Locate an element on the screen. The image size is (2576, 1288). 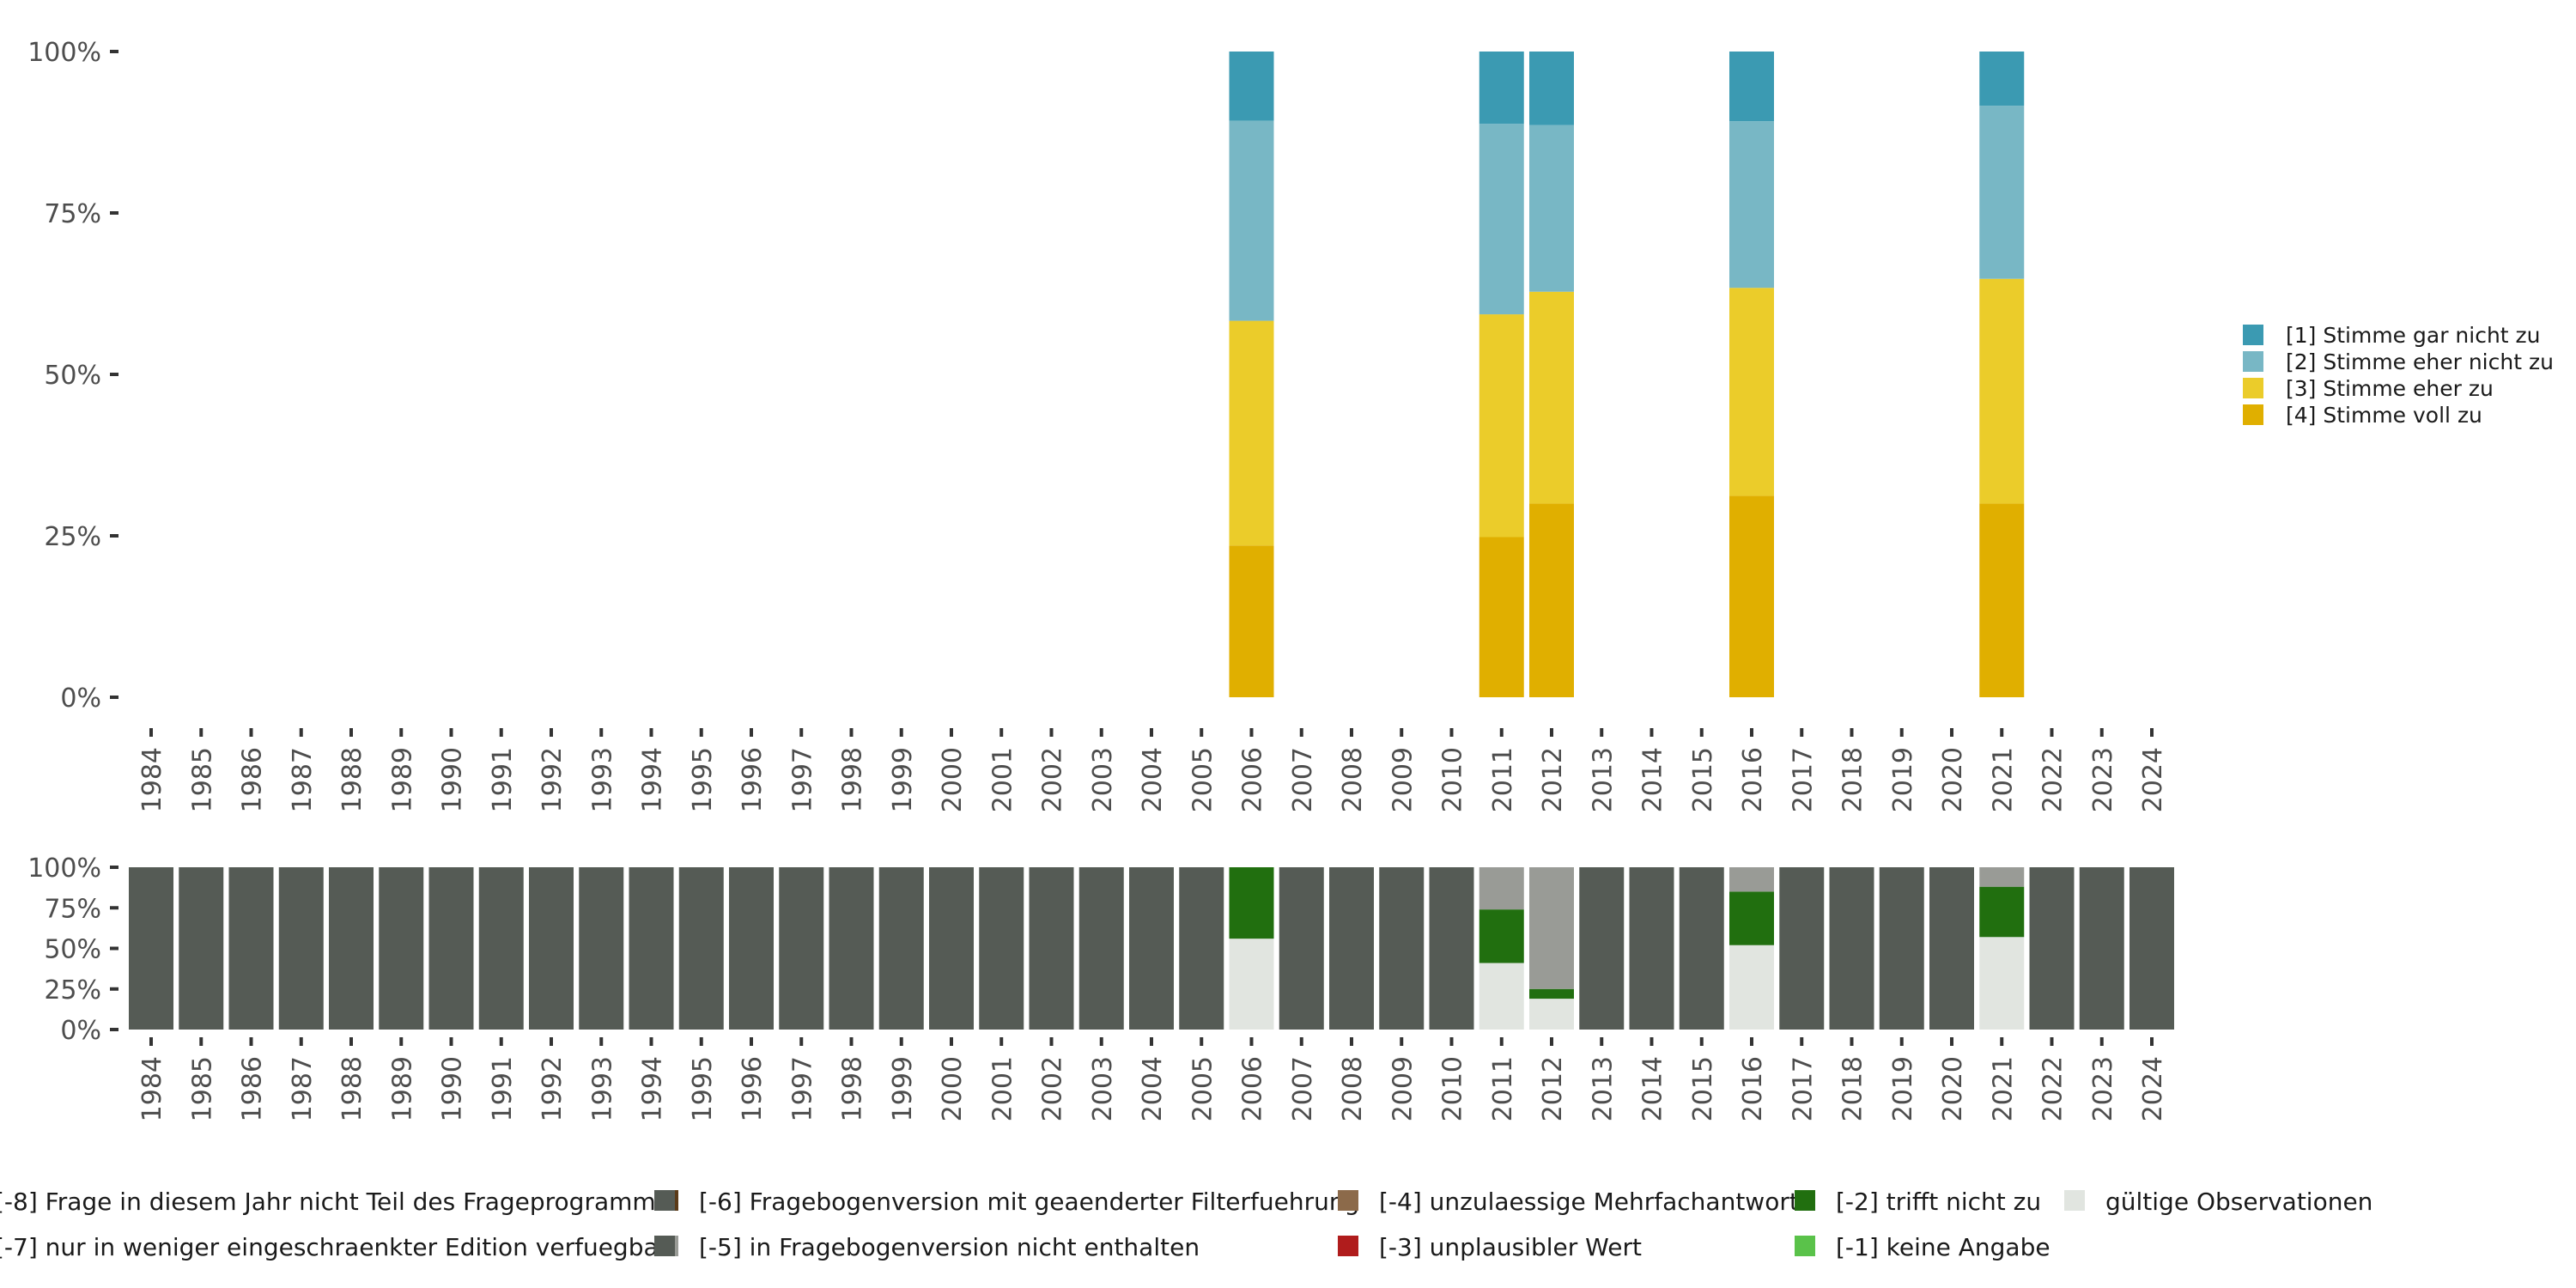
bottom-bar-1998-8-frage-in-diesem-jahr-nicht-teil-des-frageprogramms is located at coordinates (852, 948).